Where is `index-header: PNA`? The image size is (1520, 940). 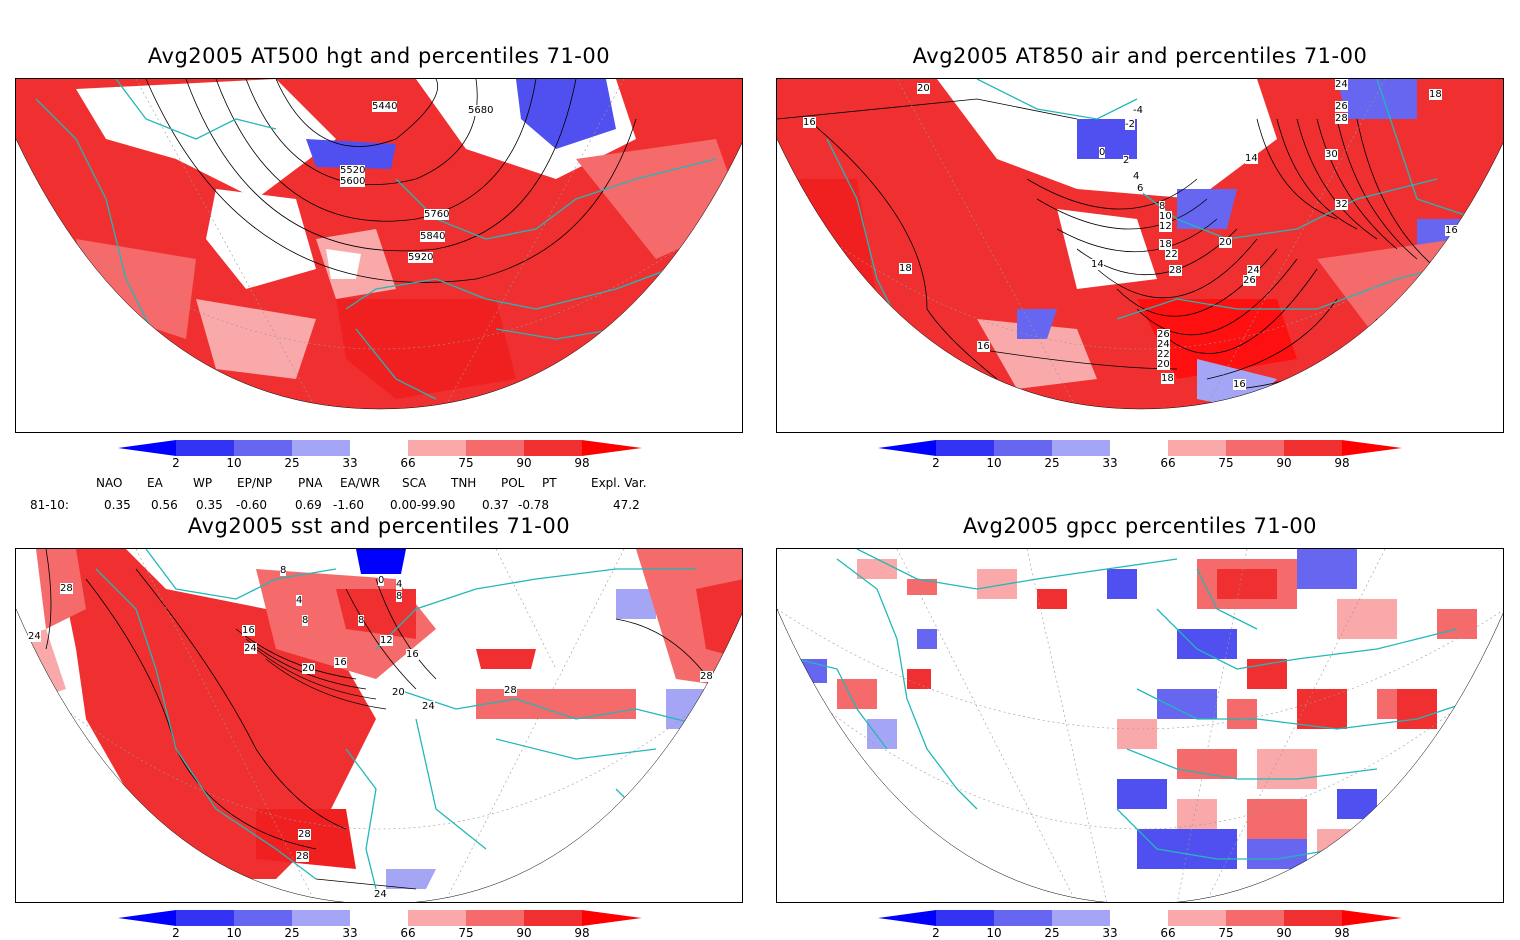
index-header: PNA is located at coordinates (310, 483).